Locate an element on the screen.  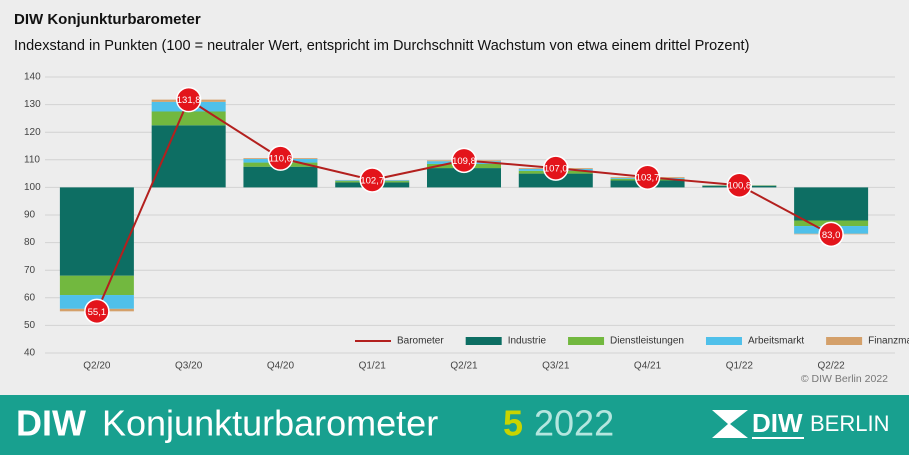
data-label: 110,6 is located at coordinates (280, 159).